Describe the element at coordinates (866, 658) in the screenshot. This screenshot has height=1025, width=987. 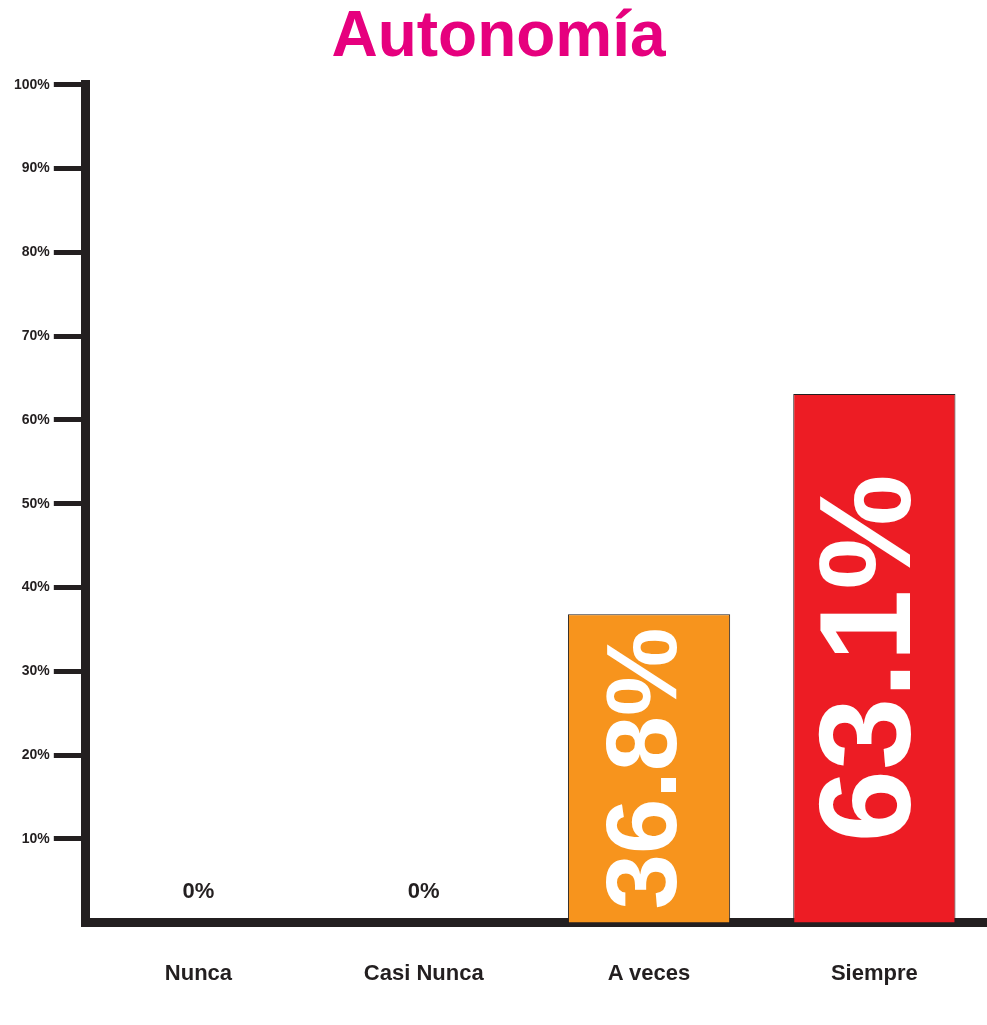
I see `data-label: 63.1%` at that location.